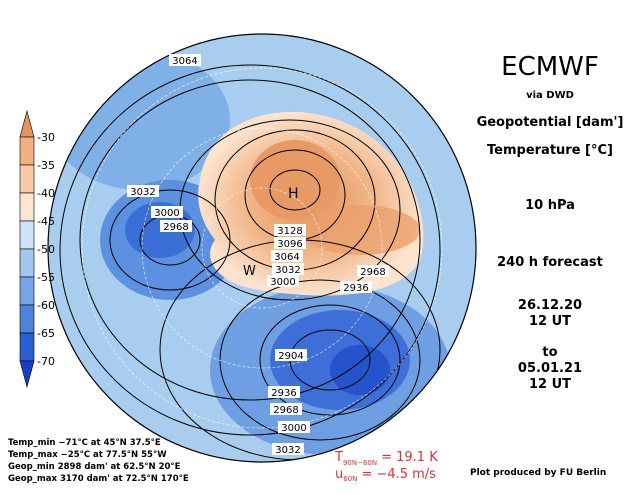 Image resolution: width=640 pixels, height=495 pixels. Describe the element at coordinates (398, 474) in the screenshot. I see `diagnostic-text: = −4.5 m/s` at that location.